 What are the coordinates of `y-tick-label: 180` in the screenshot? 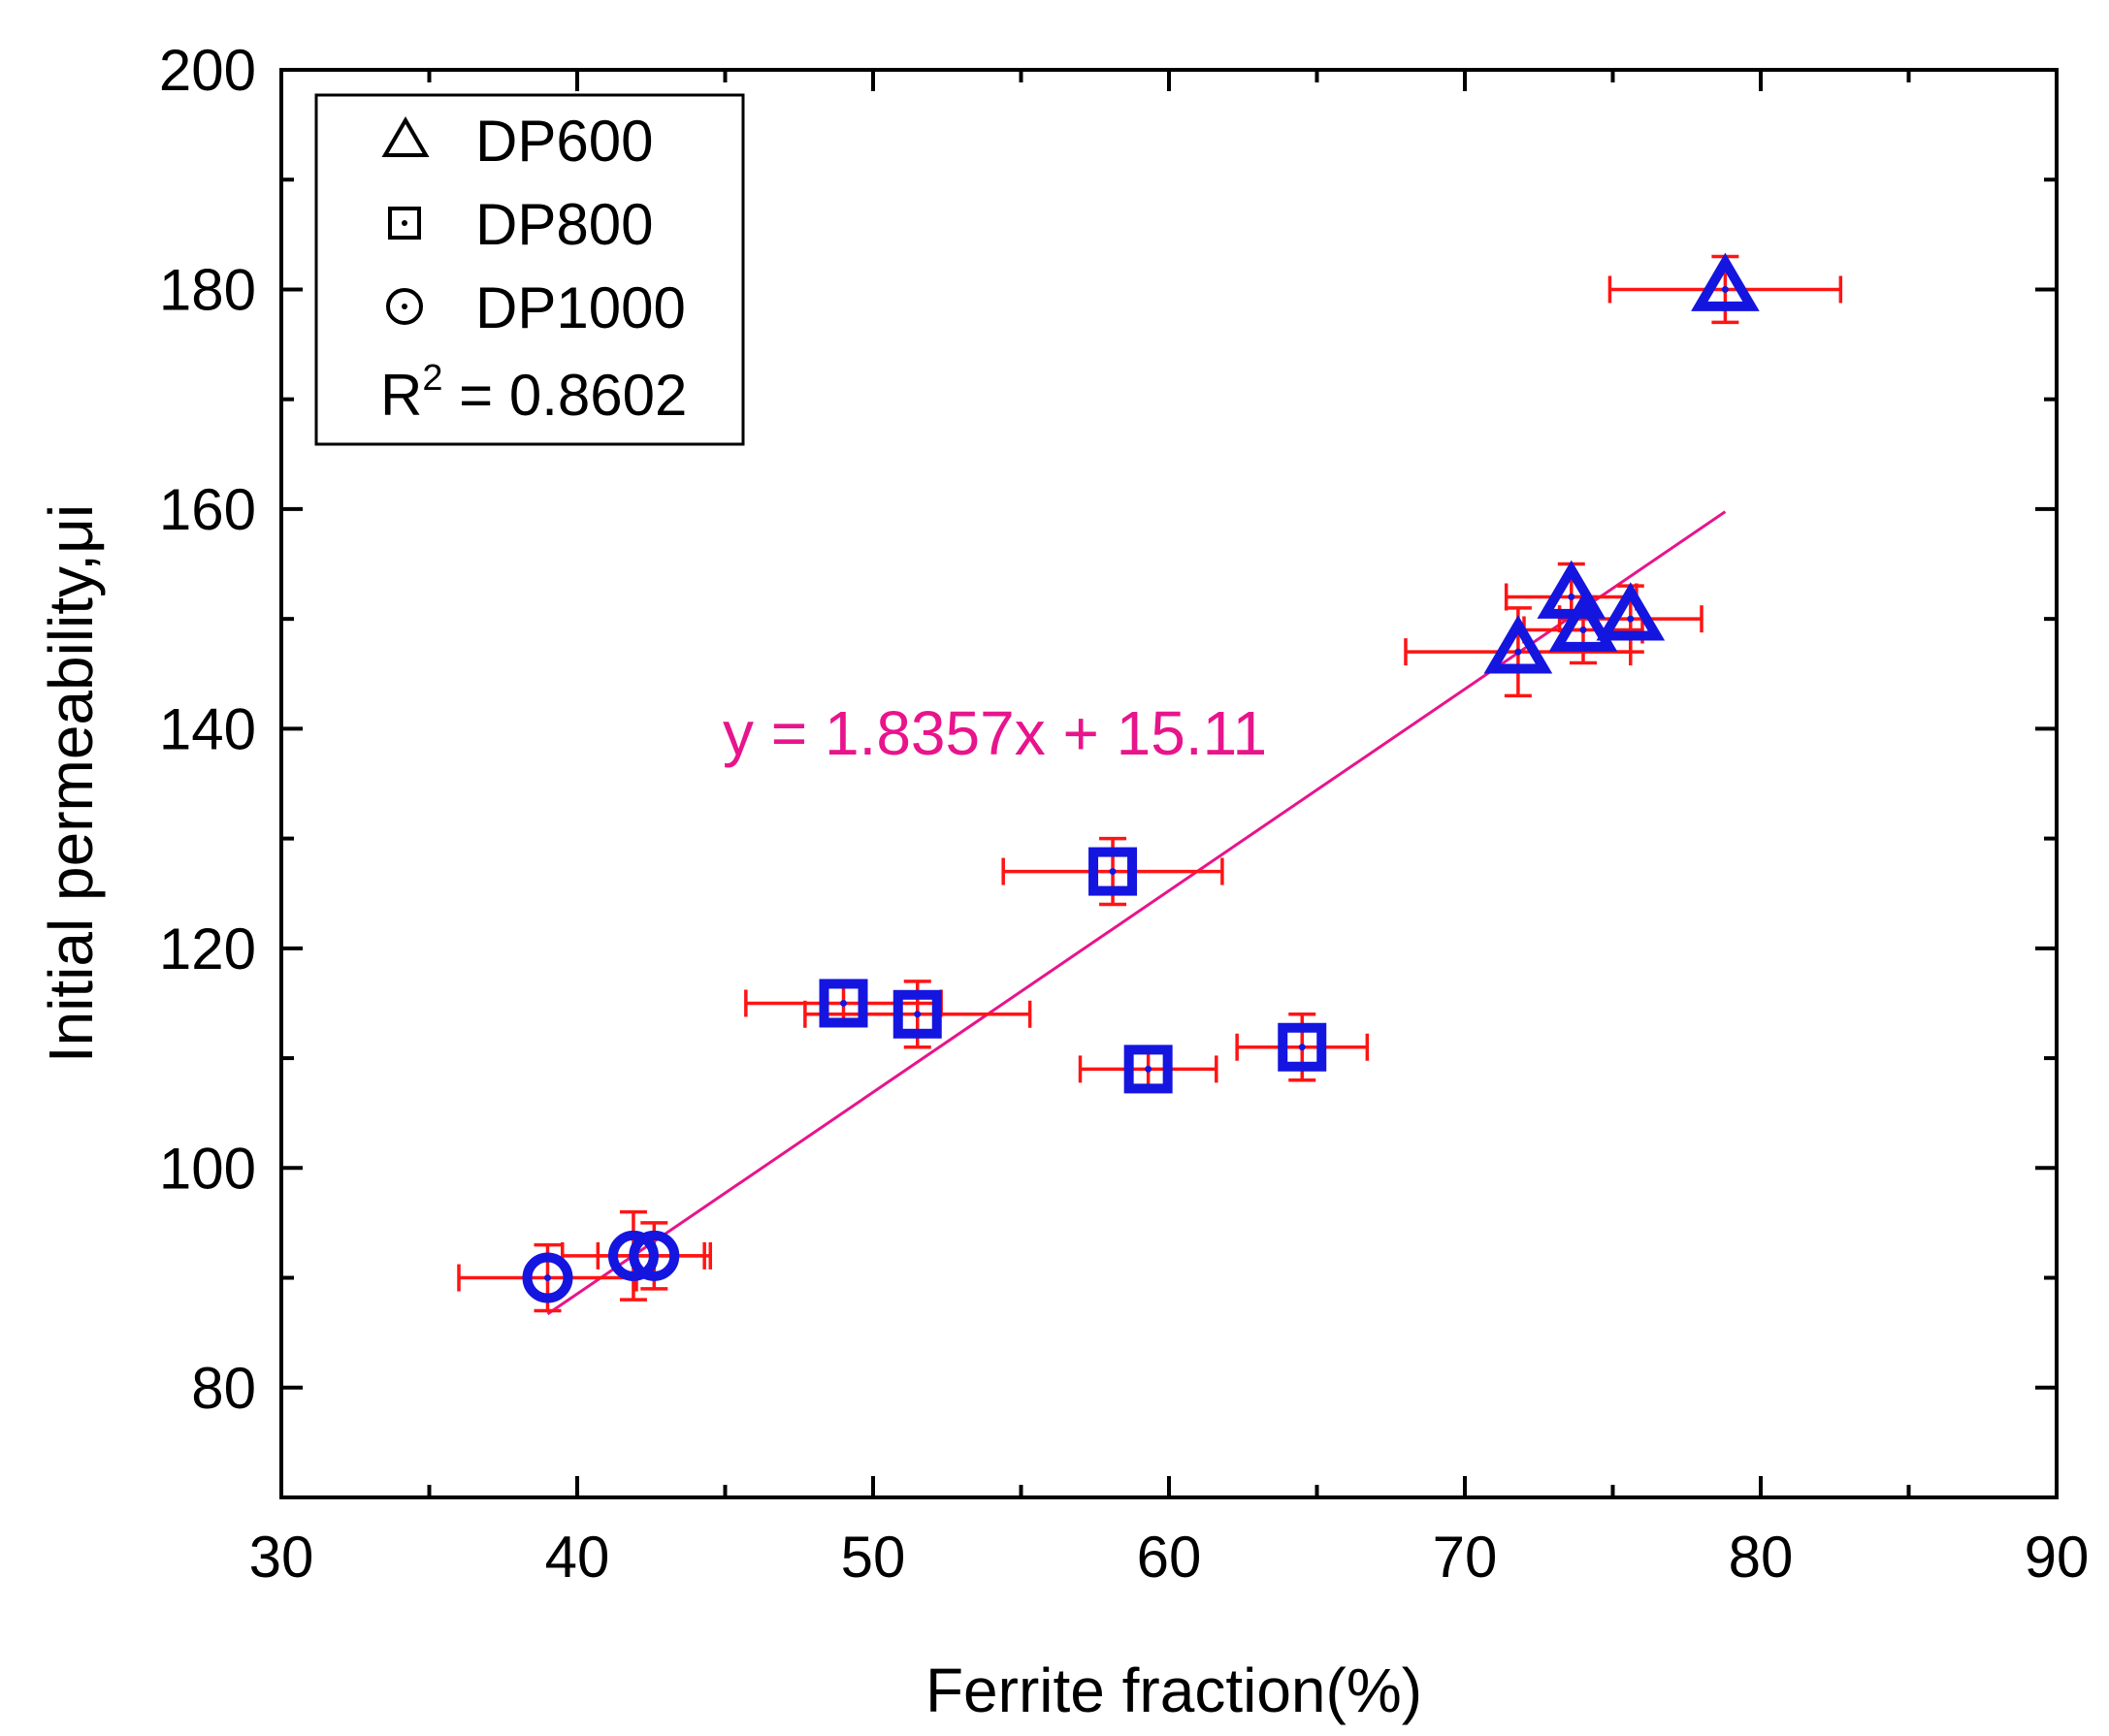 It's located at (208, 289).